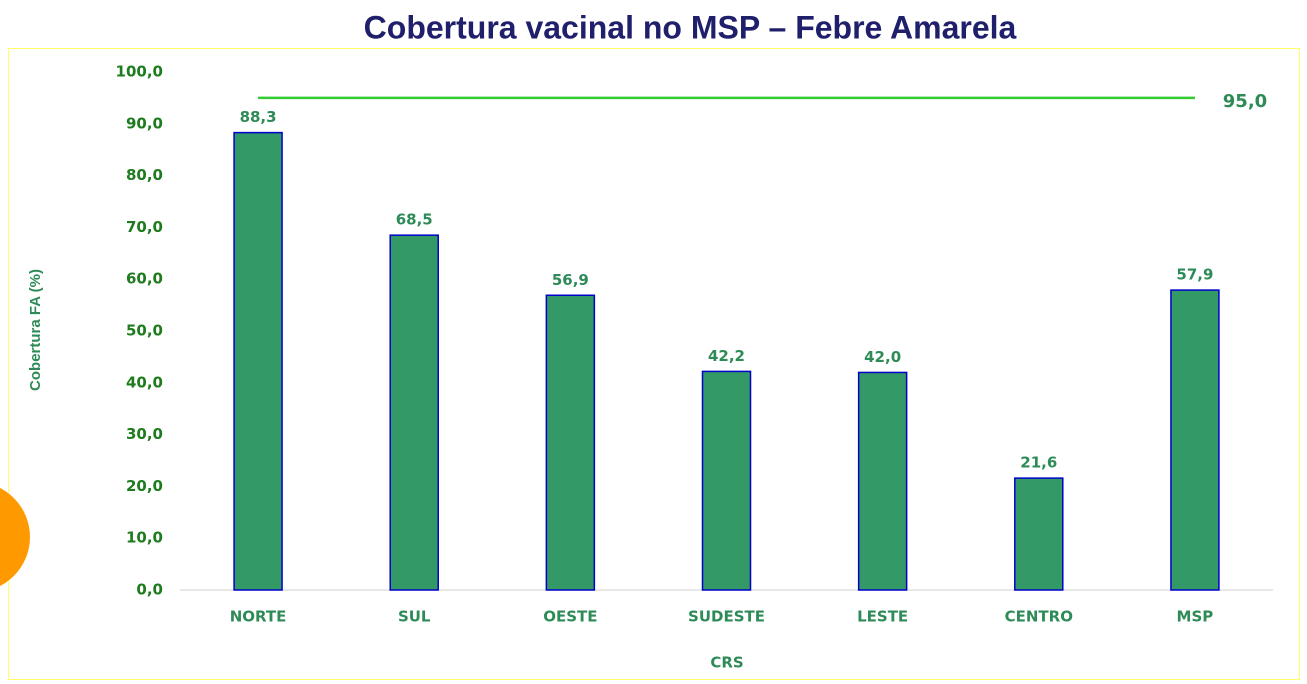  I want to click on y-tick-label: 20,0, so click(144, 486).